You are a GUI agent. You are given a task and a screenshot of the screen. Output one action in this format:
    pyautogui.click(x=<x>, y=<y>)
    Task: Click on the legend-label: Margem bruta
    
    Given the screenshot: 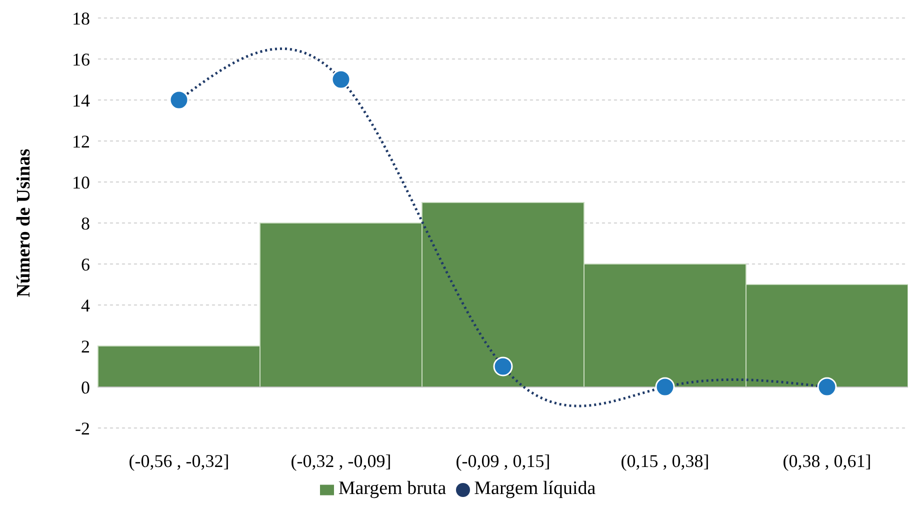 What is the action you would take?
    pyautogui.click(x=392, y=488)
    